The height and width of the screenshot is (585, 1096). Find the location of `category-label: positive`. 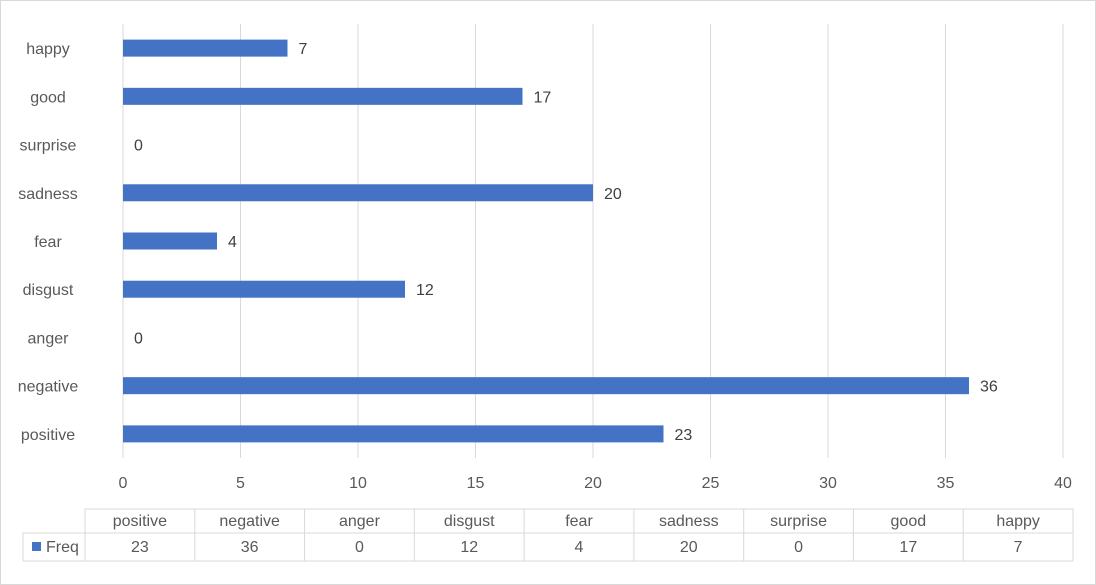

category-label: positive is located at coordinates (48, 435).